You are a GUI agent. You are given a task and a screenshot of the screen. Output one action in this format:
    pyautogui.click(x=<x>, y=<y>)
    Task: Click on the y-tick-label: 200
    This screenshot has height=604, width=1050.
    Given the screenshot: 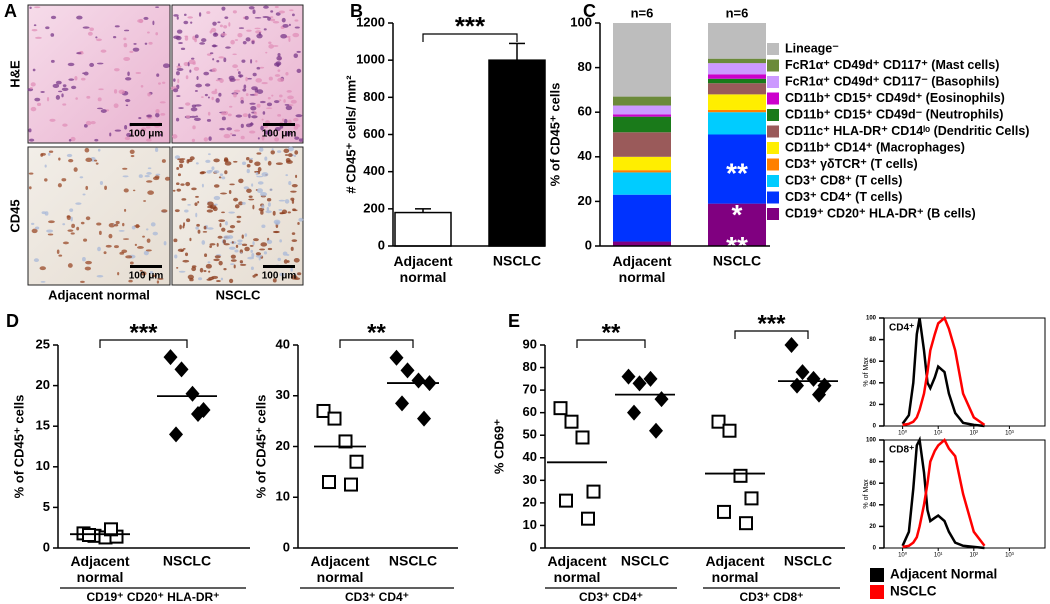 What is the action you would take?
    pyautogui.click(x=374, y=207)
    